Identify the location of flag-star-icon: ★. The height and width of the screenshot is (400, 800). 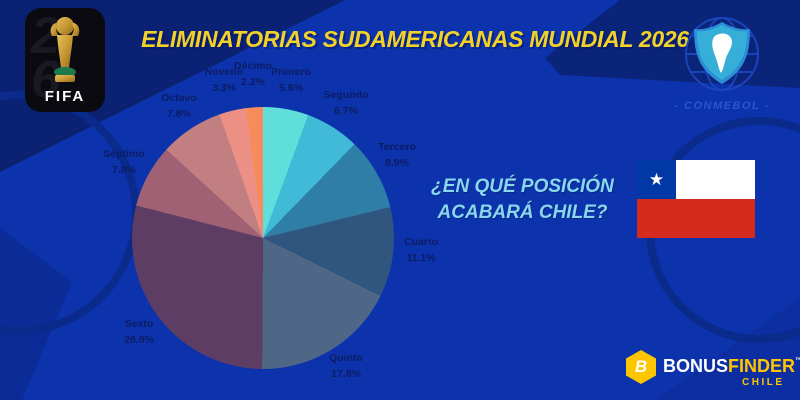
(656, 179).